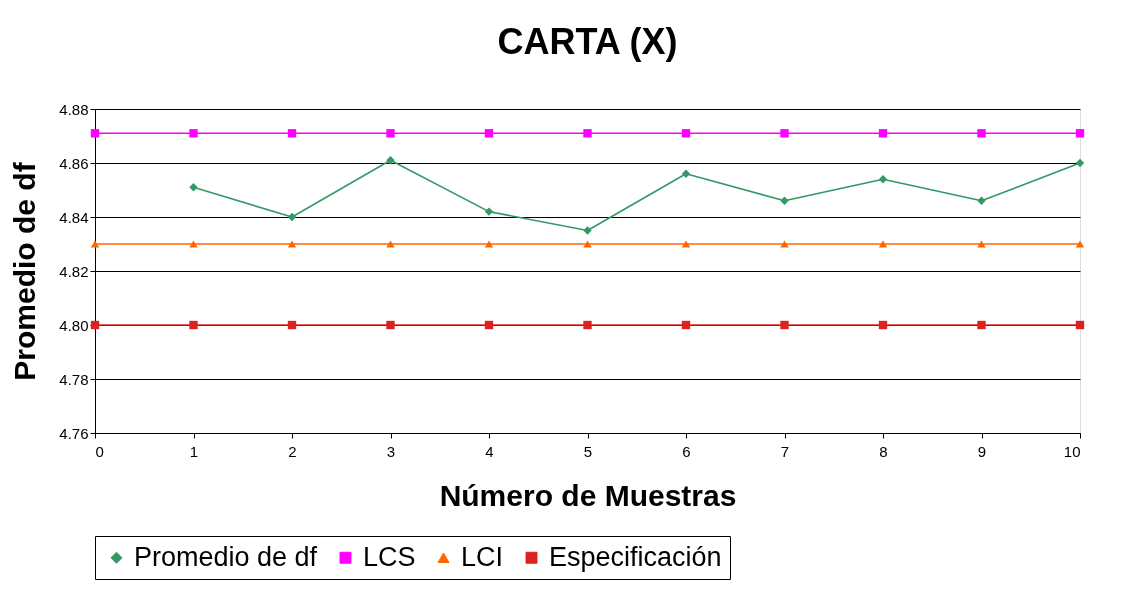  Describe the element at coordinates (883, 451) in the screenshot. I see `x-tick-label: 8` at that location.